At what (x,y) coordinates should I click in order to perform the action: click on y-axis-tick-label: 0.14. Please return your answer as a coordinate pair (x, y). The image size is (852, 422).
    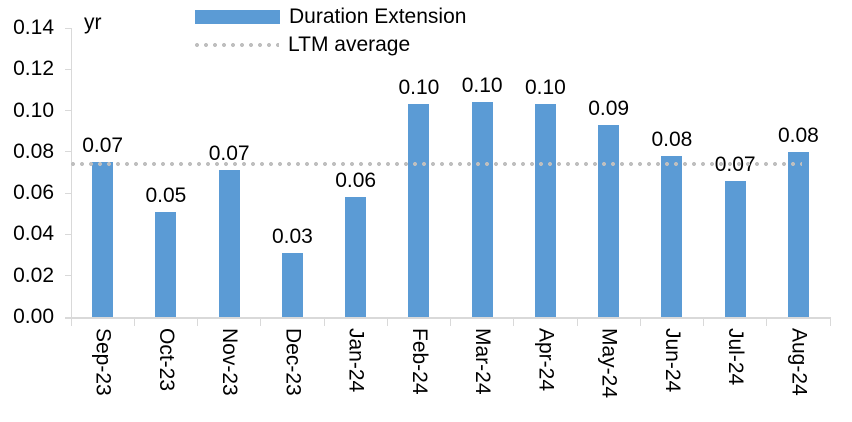
    Looking at the image, I should click on (33, 27).